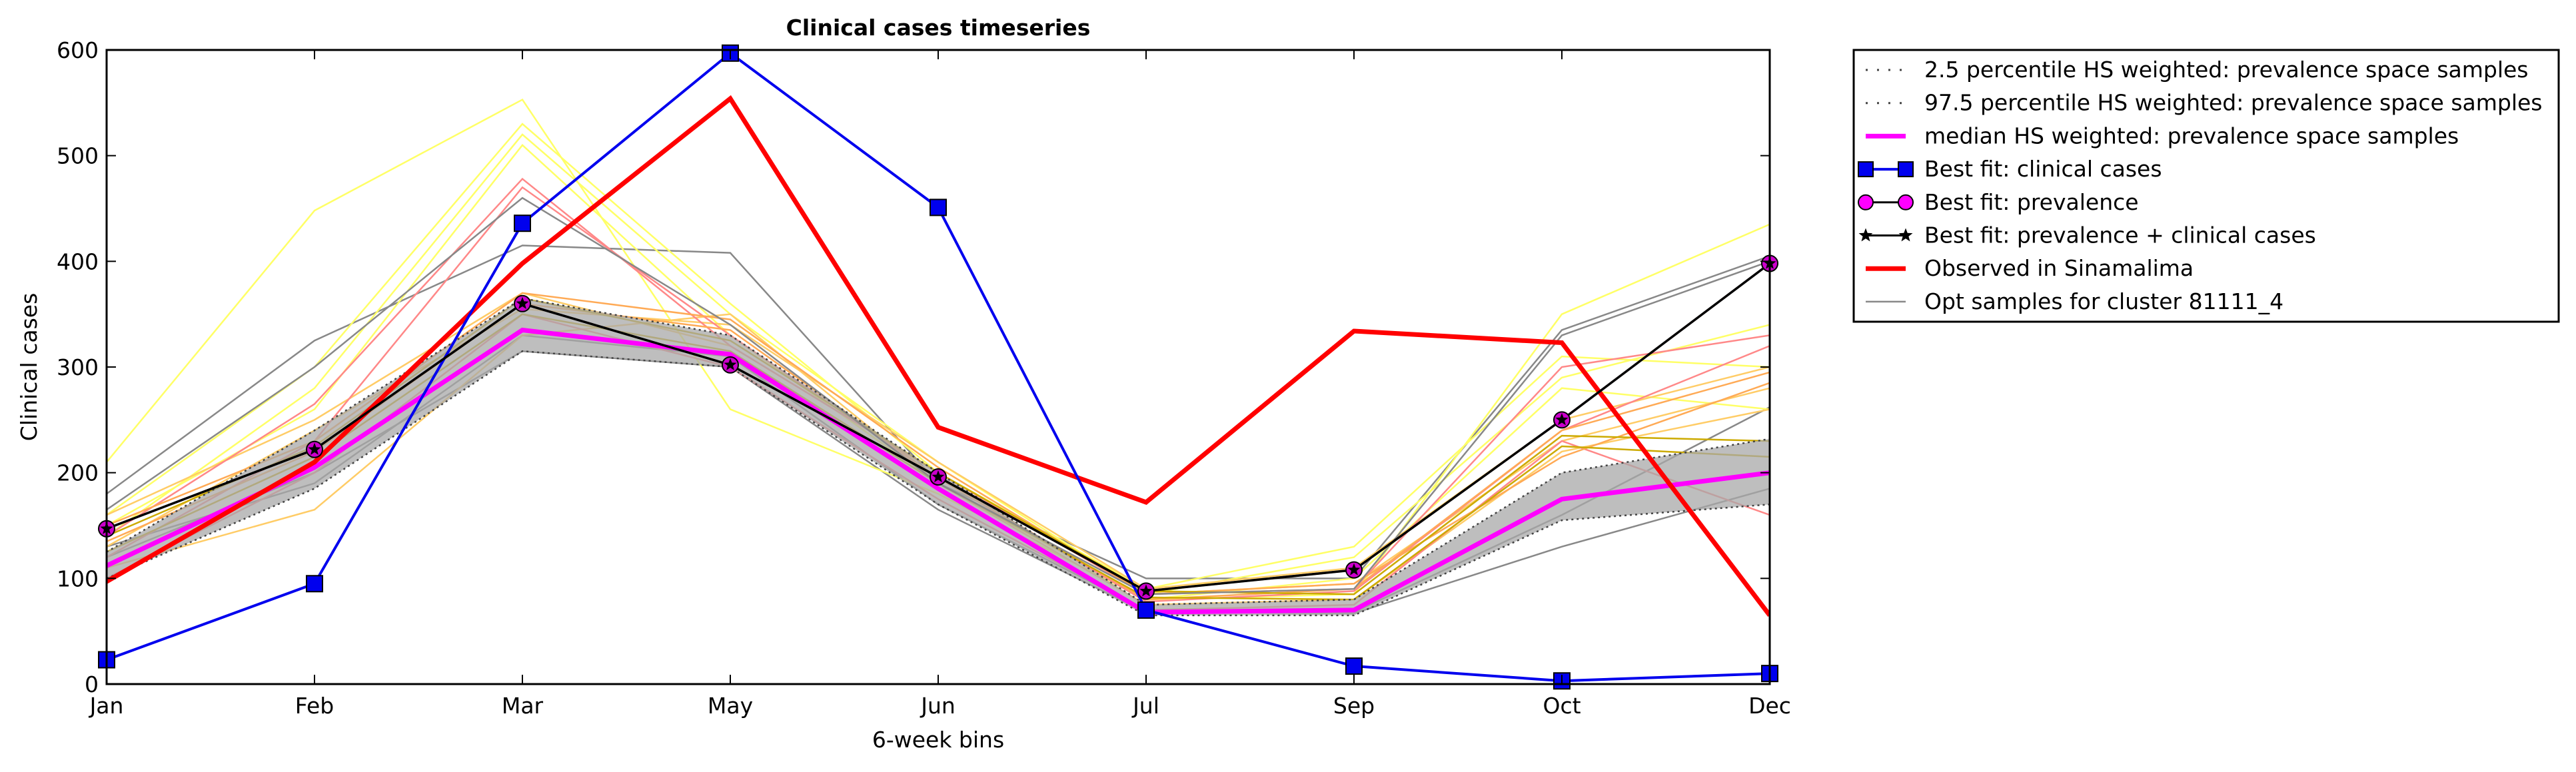  Describe the element at coordinates (2032, 202) in the screenshot. I see `legend-label: Best fit: prevalence` at that location.